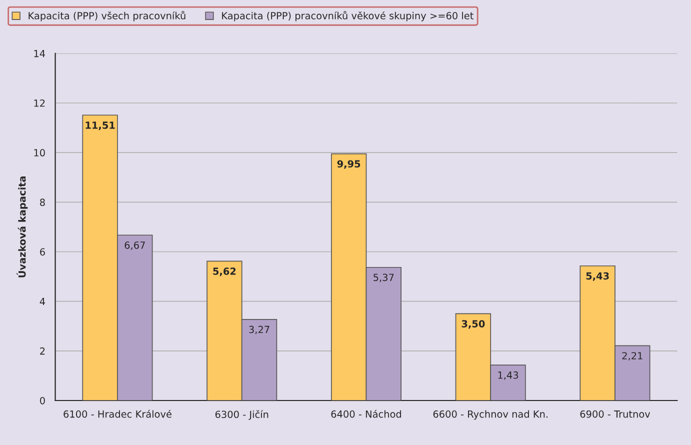  I want to click on data-label: 1,43, so click(508, 375).